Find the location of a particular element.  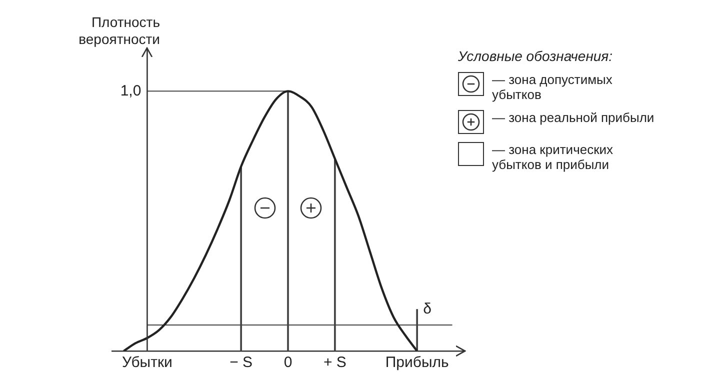

x-tick-label: + S is located at coordinates (334, 363).